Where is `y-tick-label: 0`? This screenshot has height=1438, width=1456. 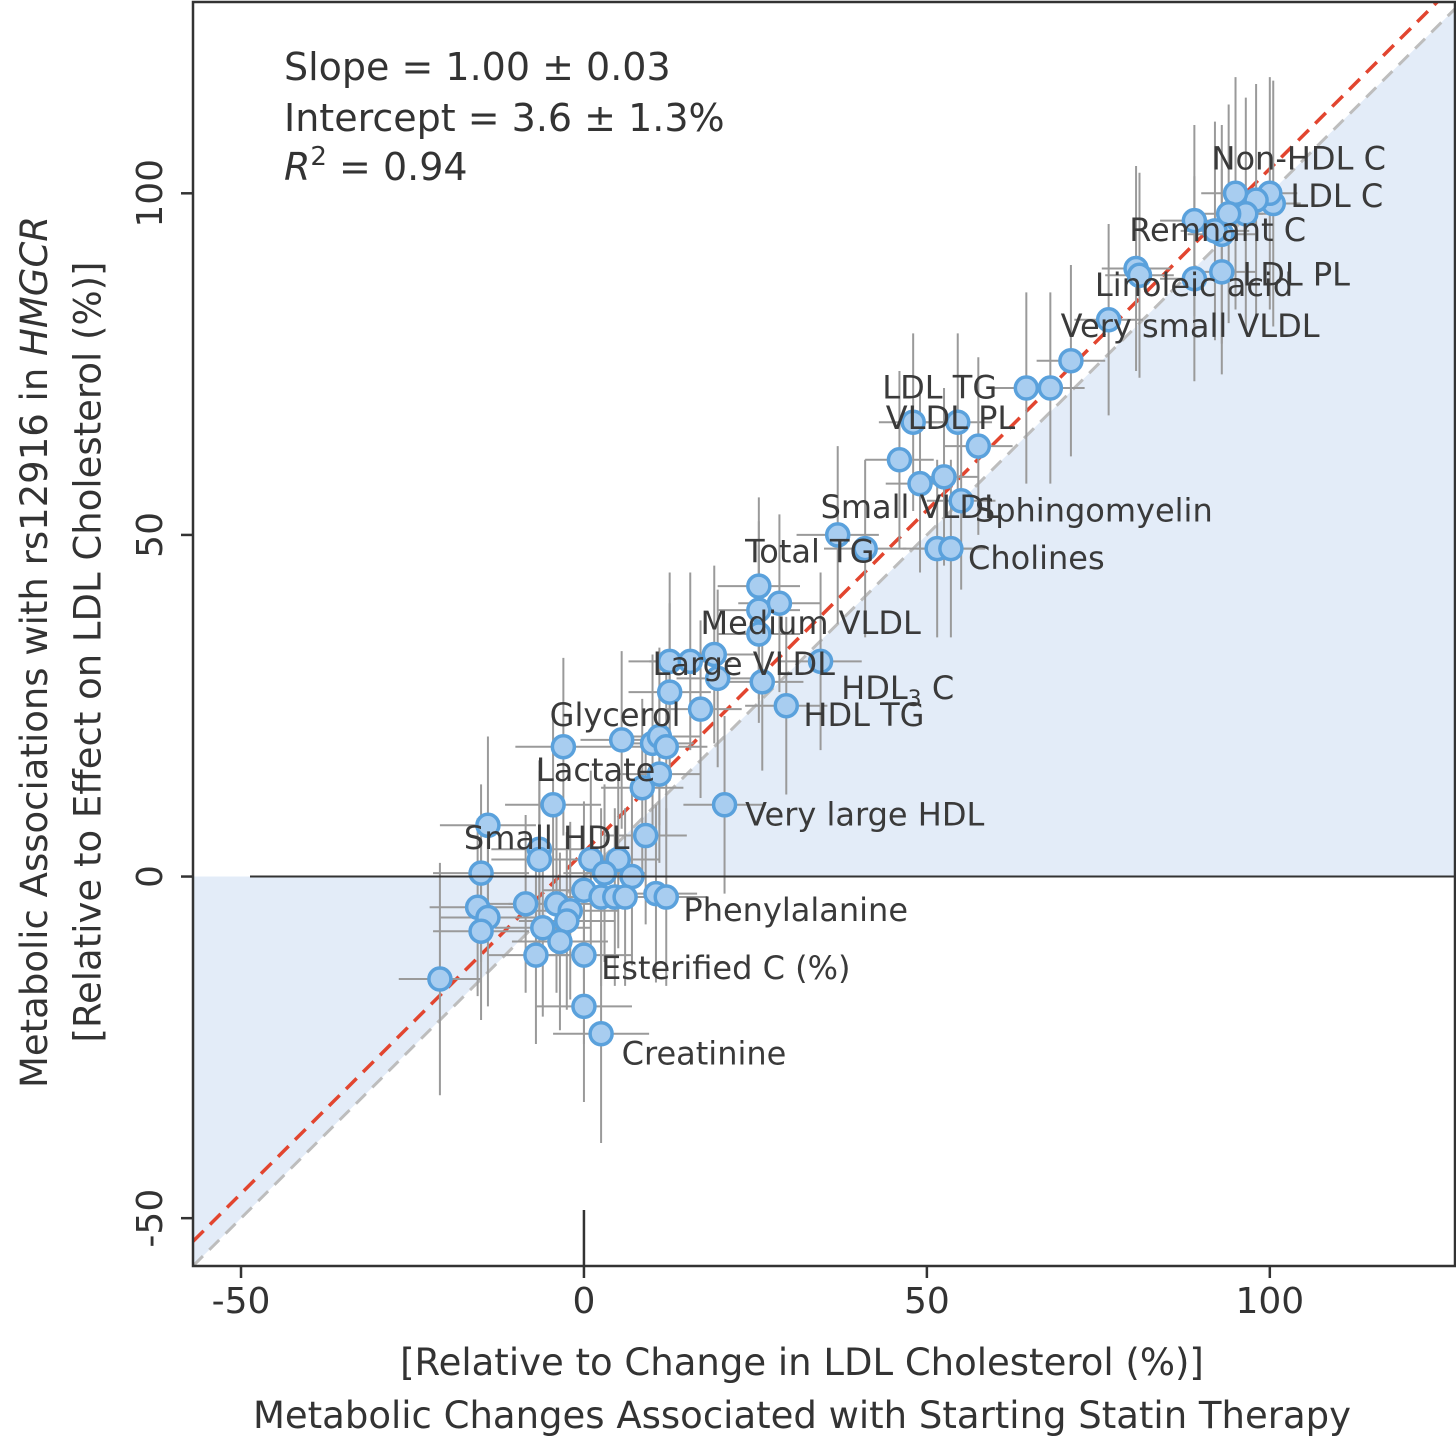
y-tick-label: 0 is located at coordinates (150, 876).